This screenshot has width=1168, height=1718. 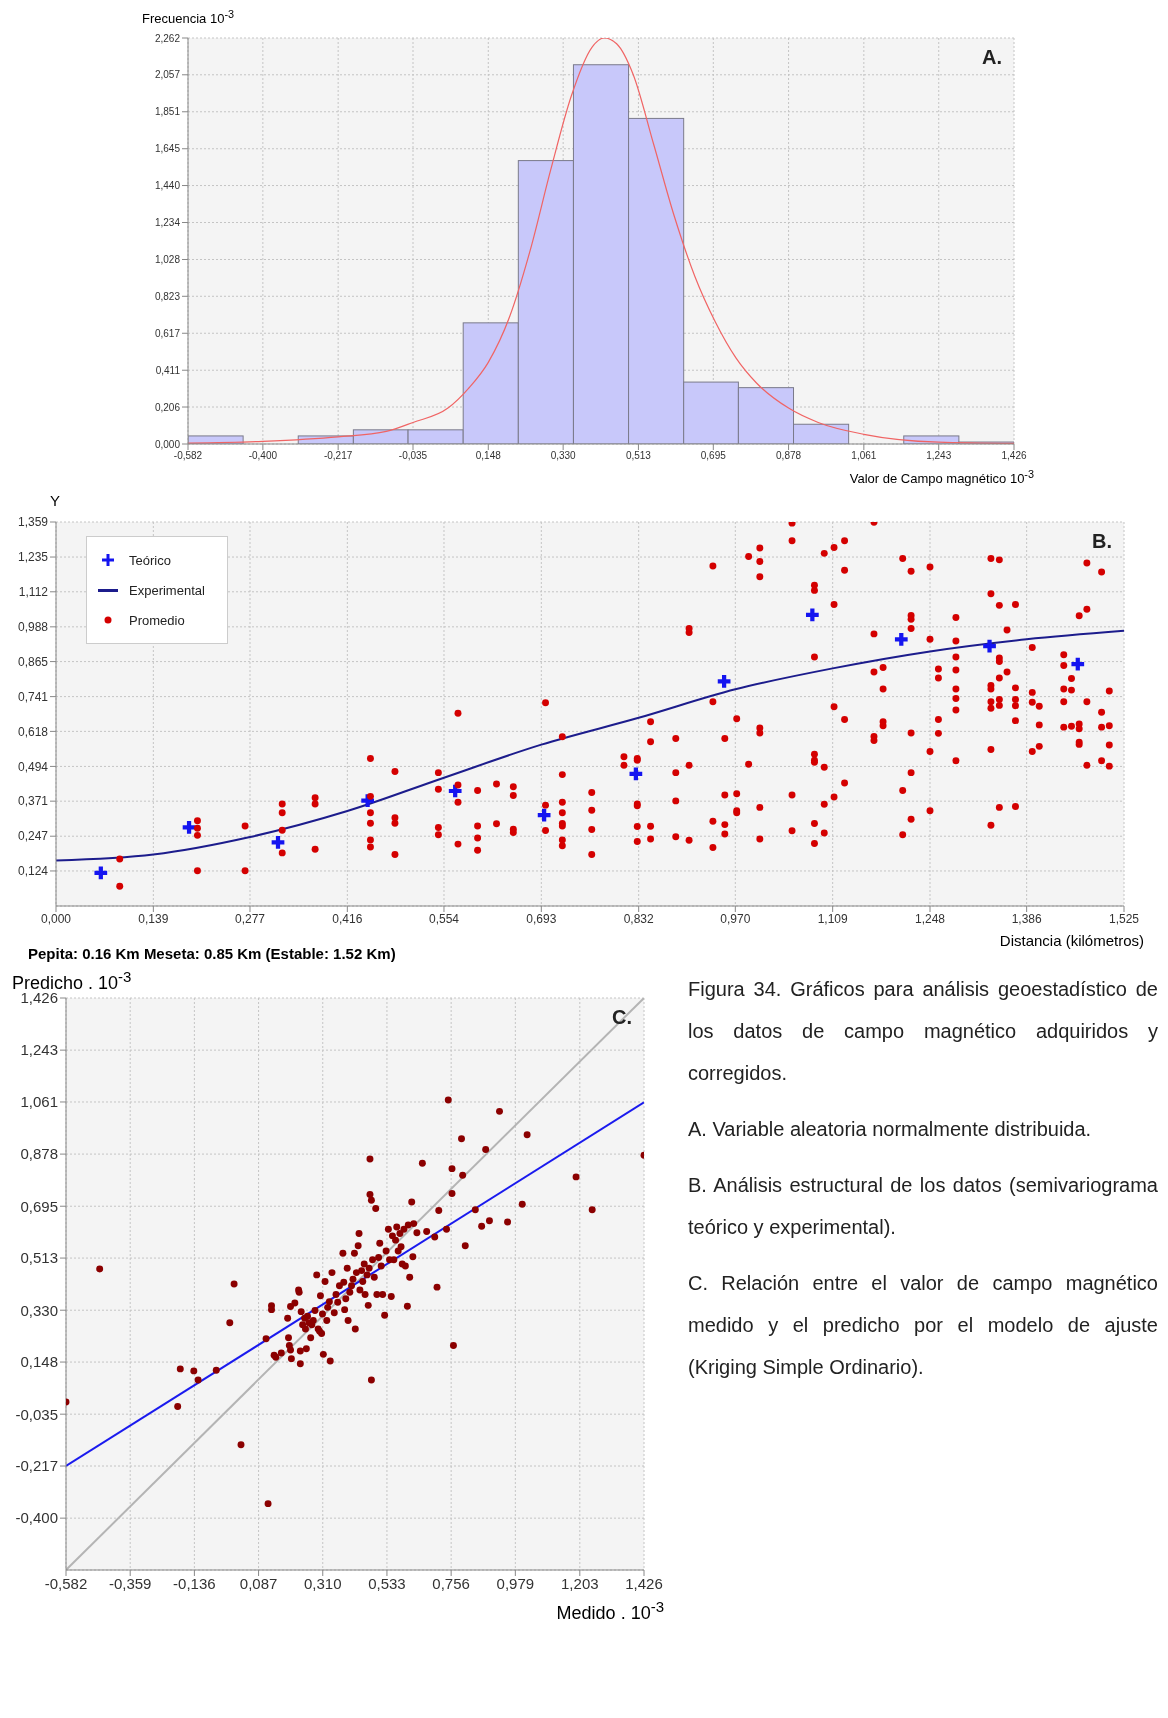 I want to click on y-tick-label: 0,695, so click(x=39, y=1206).